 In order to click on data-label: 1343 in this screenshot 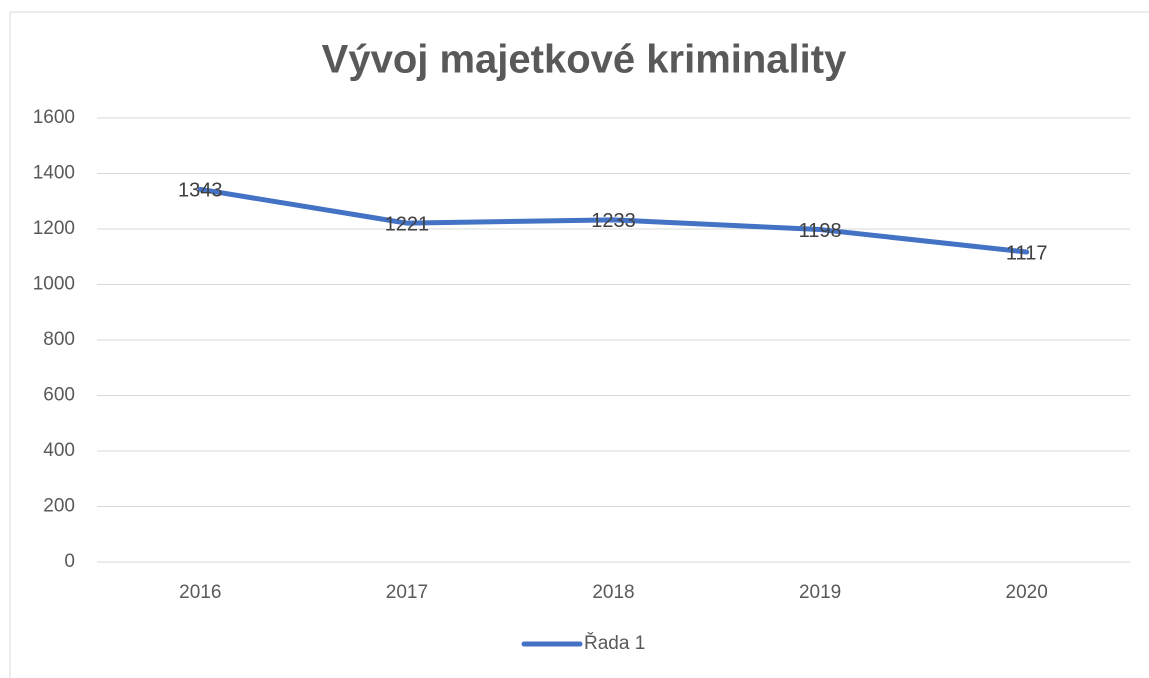, I will do `click(200, 191)`.